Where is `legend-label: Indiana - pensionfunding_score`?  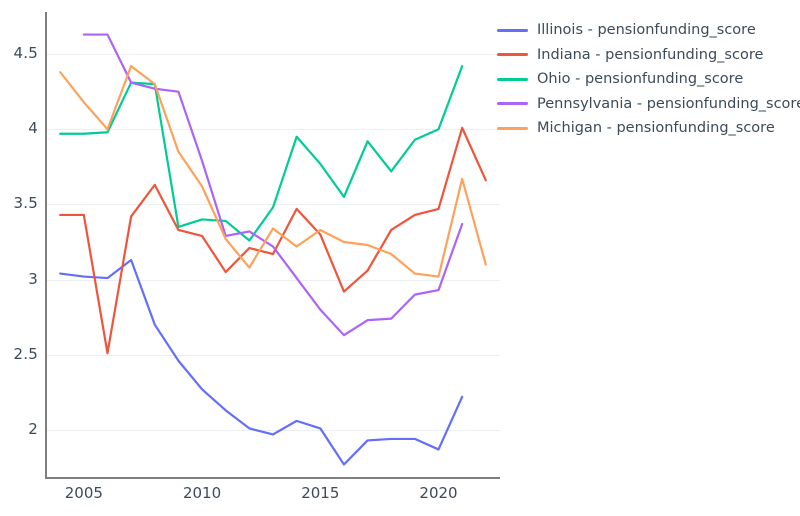 legend-label: Indiana - pensionfunding_score is located at coordinates (650, 54).